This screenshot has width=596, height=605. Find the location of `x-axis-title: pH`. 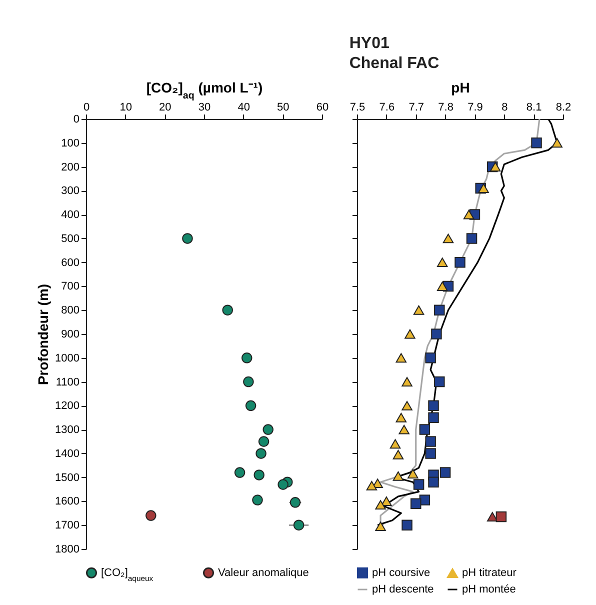

x-axis-title: pH is located at coordinates (460, 88).